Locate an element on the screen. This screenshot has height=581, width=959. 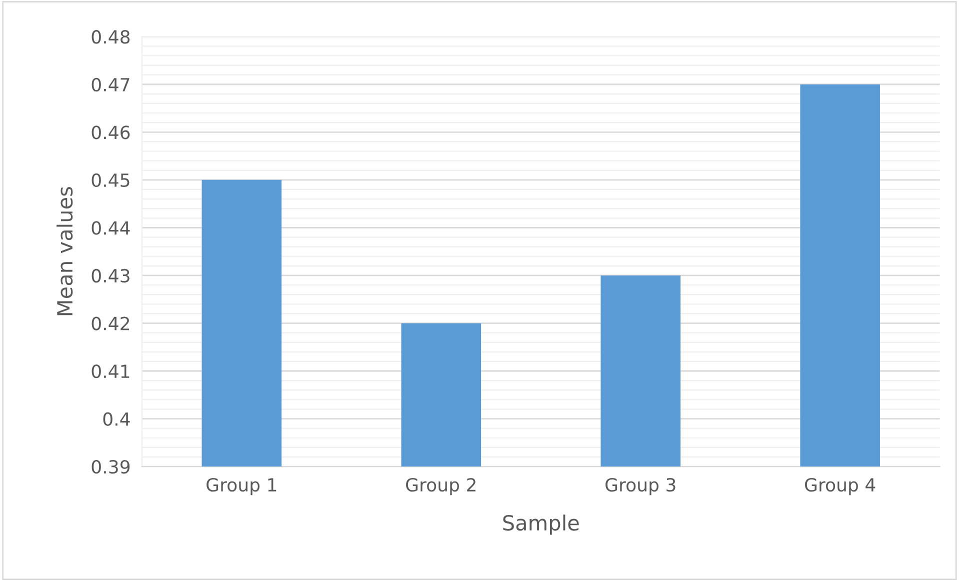
y-tick-label: 0.41 is located at coordinates (111, 371).